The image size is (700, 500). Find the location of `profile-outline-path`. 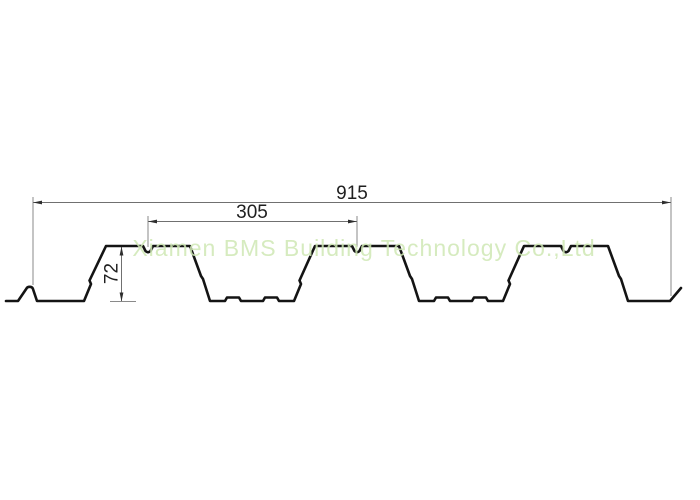

profile-outline-path is located at coordinates (343, 273).